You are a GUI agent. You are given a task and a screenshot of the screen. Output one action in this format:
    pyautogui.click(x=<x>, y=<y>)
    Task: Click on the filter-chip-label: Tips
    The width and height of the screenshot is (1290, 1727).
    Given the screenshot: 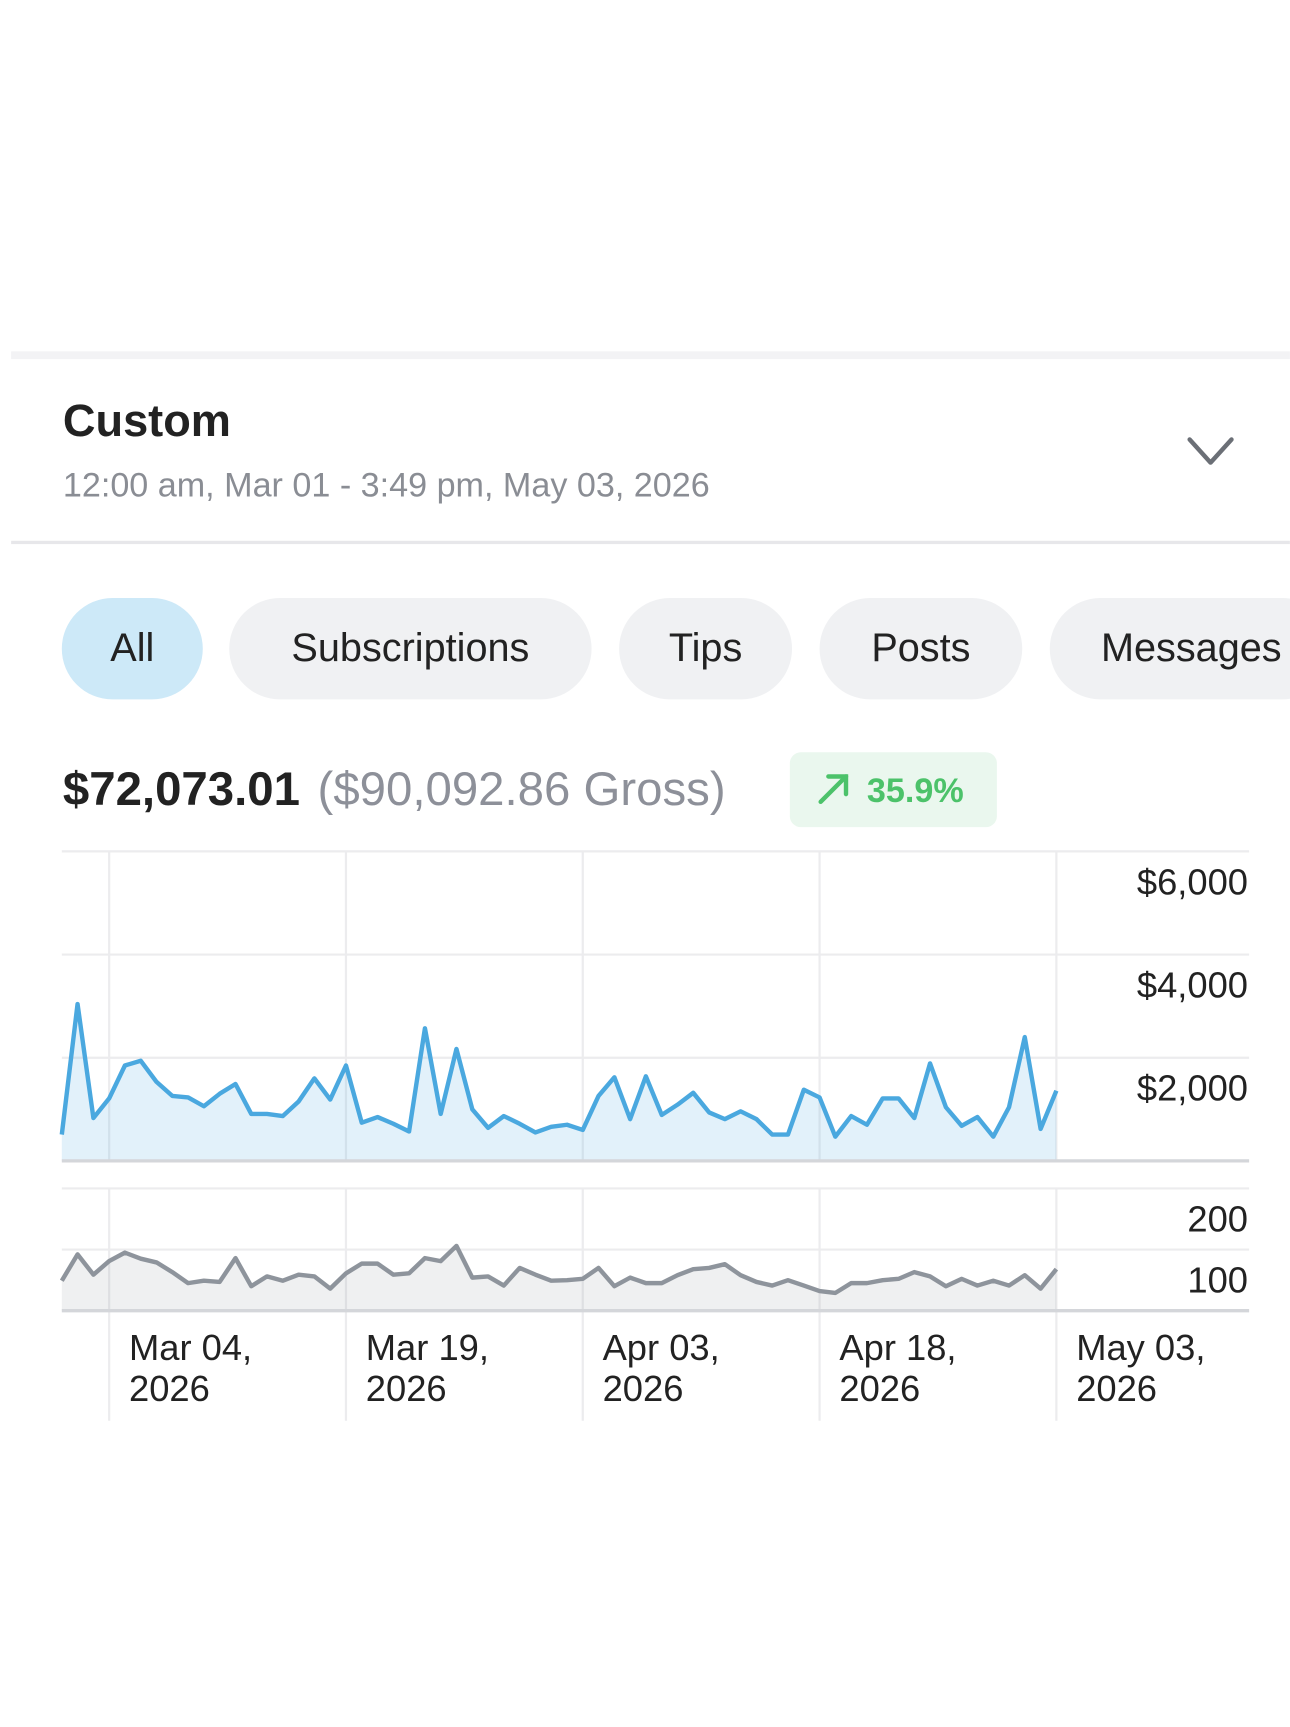 What is the action you would take?
    pyautogui.click(x=705, y=648)
    